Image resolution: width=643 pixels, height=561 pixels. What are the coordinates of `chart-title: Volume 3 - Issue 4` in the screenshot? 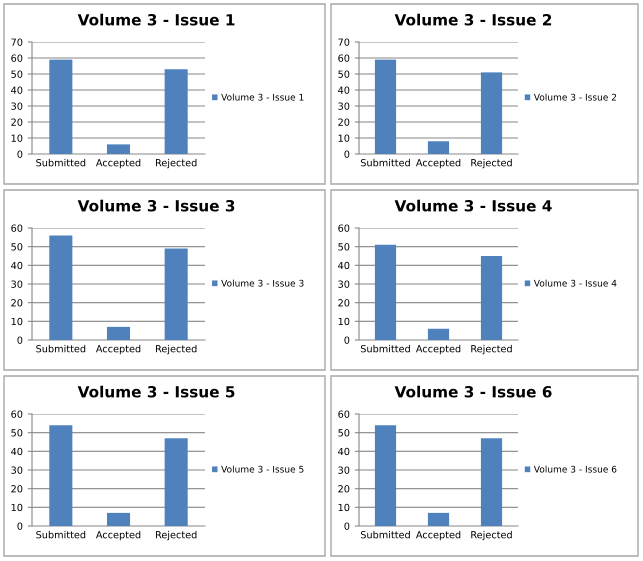 It's located at (473, 206).